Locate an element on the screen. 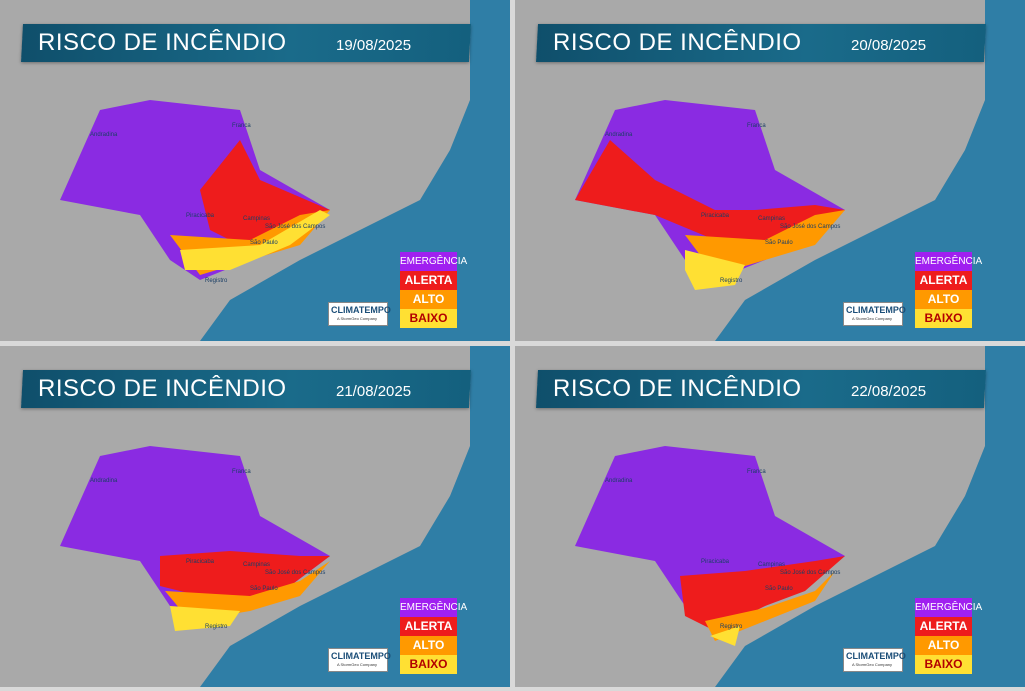 The height and width of the screenshot is (691, 1025). panel-date: 22/08/2025 is located at coordinates (889, 391).